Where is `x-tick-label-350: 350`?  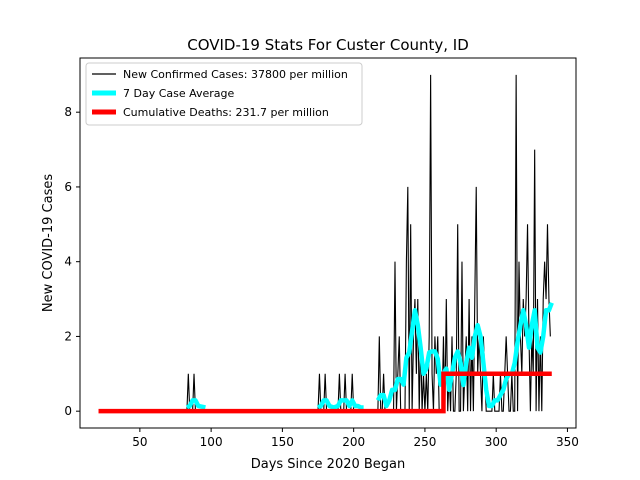 x-tick-label-350: 350 is located at coordinates (567, 442).